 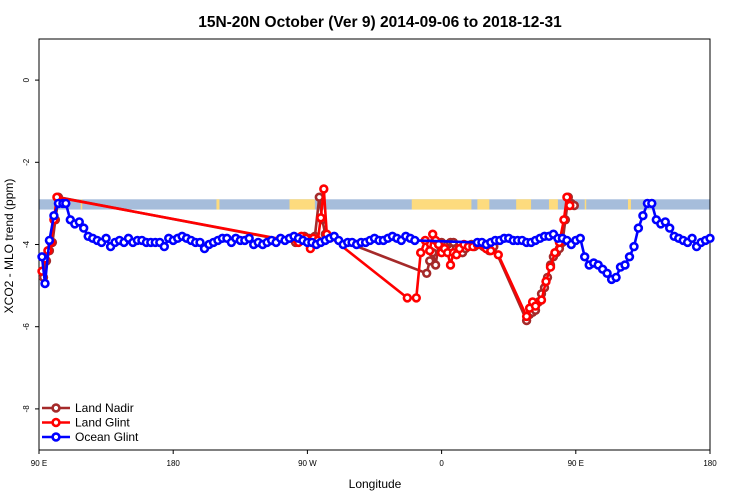 What do you see at coordinates (26, 409) in the screenshot?
I see `y-tick-label: -8` at bounding box center [26, 409].